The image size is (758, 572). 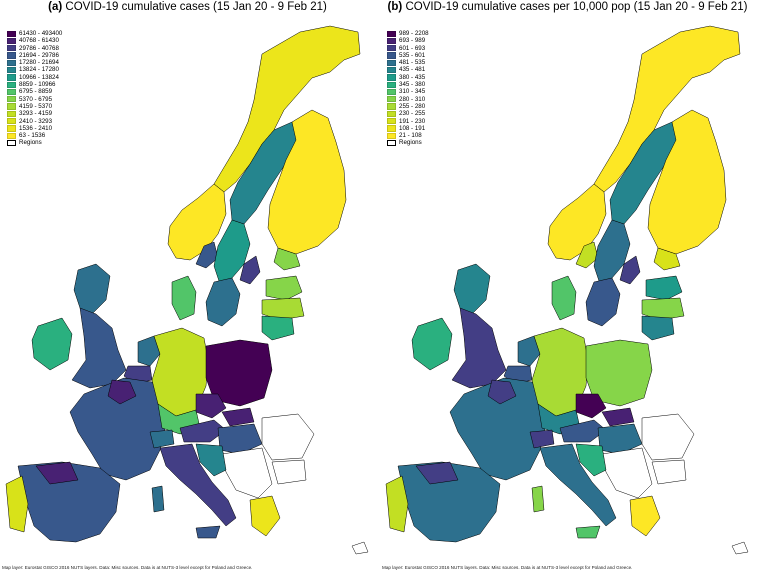 What do you see at coordinates (408, 128) in the screenshot?
I see `legend-item: 108 - 191` at bounding box center [408, 128].